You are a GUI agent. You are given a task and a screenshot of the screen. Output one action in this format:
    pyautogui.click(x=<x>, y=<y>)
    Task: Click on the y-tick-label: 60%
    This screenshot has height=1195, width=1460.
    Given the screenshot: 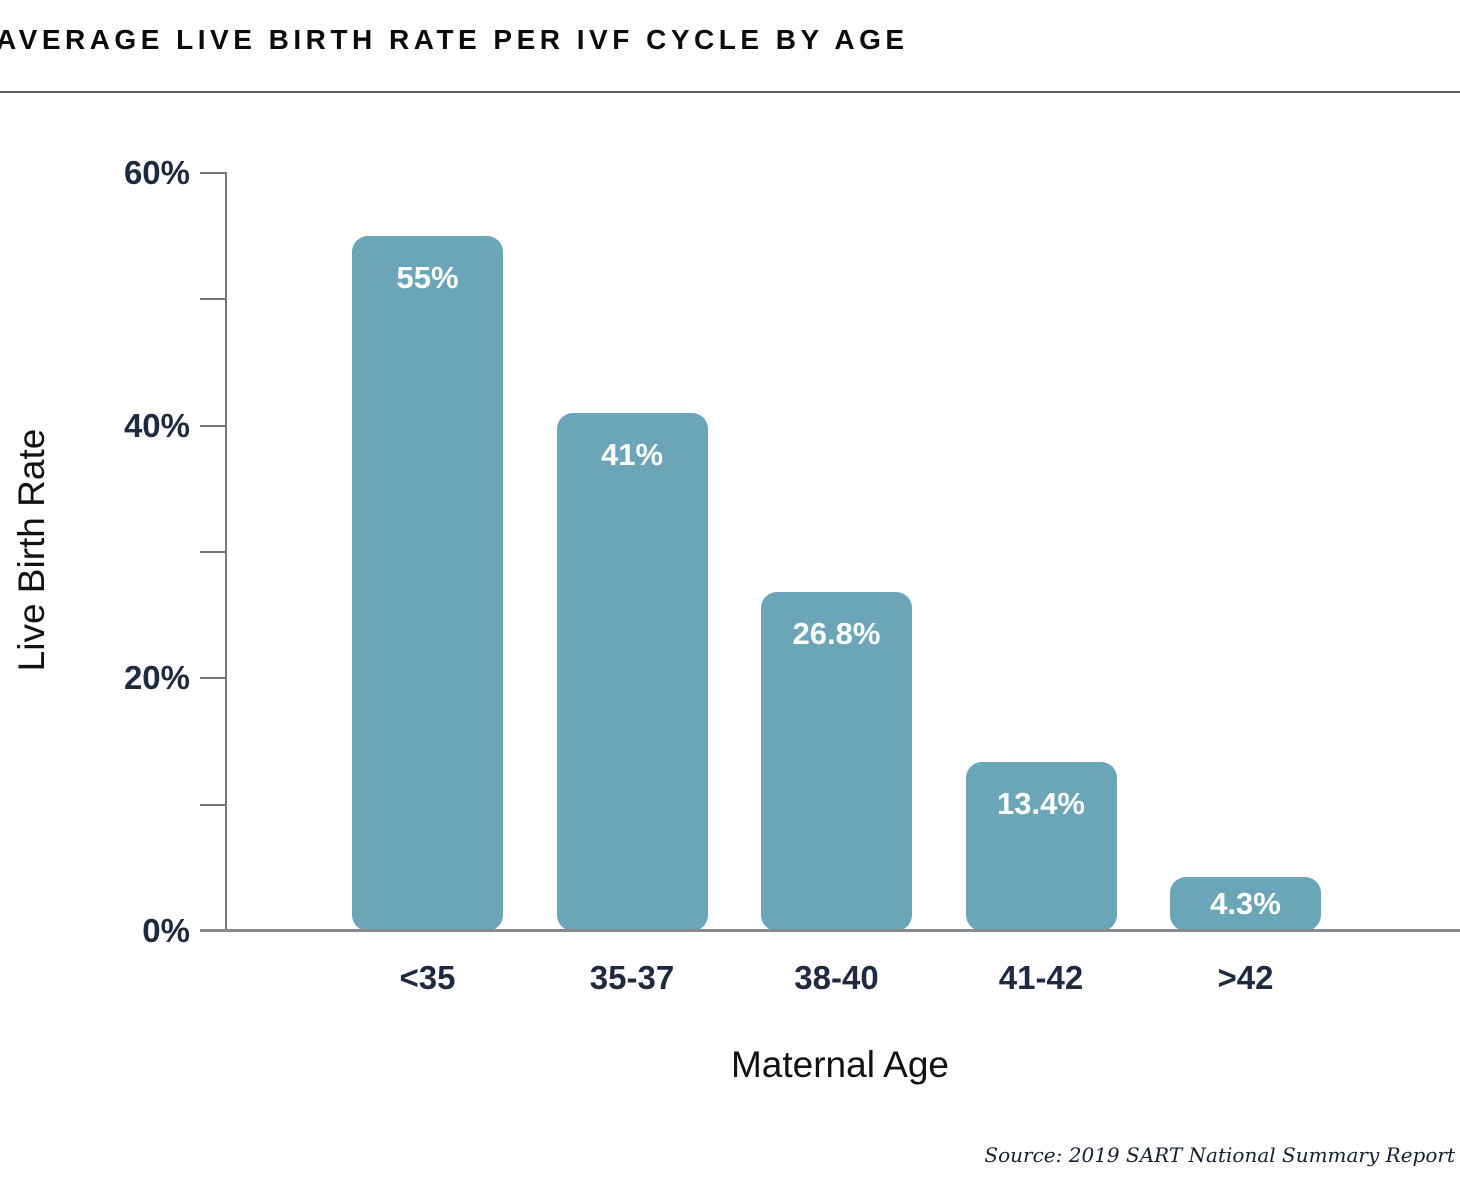 What is the action you would take?
    pyautogui.click(x=156, y=172)
    